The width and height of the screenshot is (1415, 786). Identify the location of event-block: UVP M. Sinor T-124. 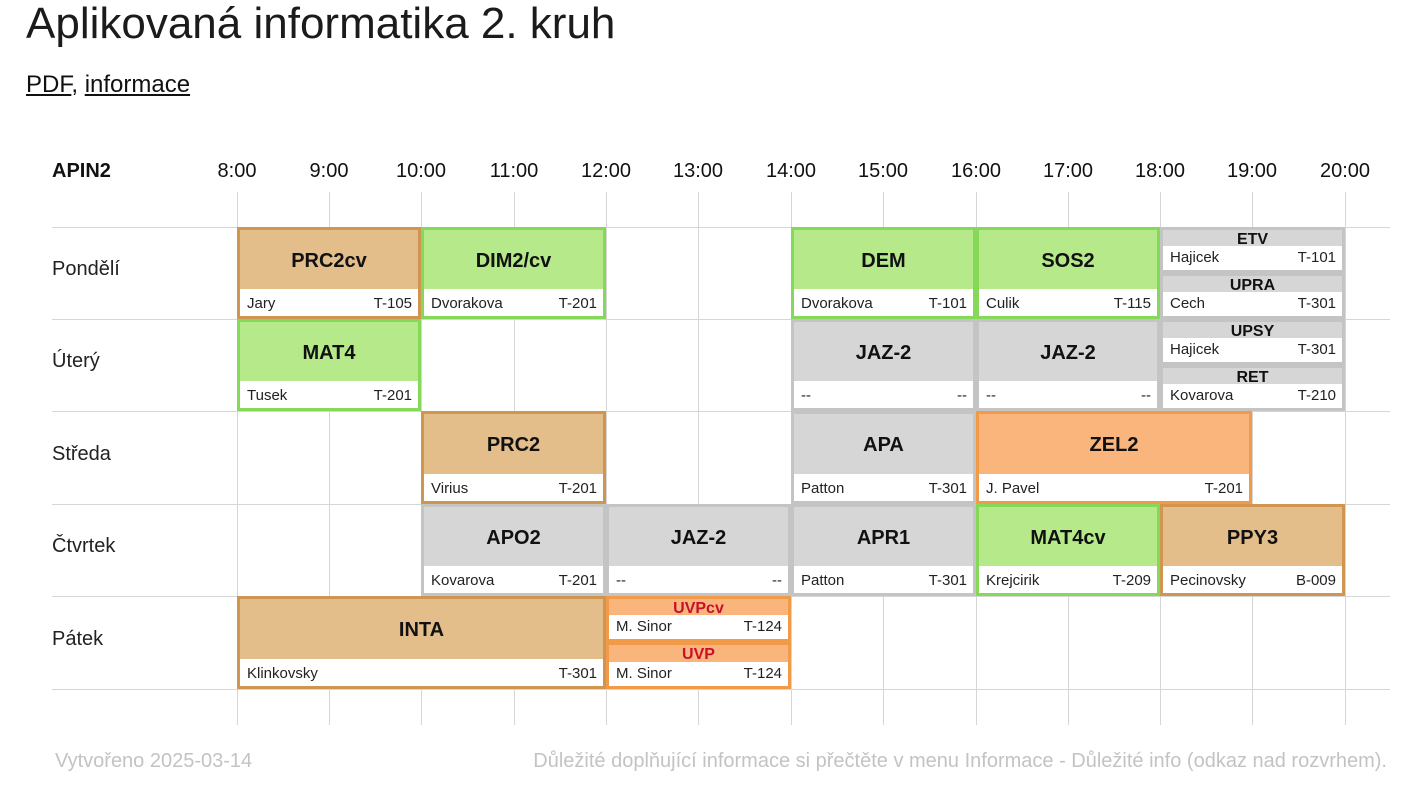
(698, 665).